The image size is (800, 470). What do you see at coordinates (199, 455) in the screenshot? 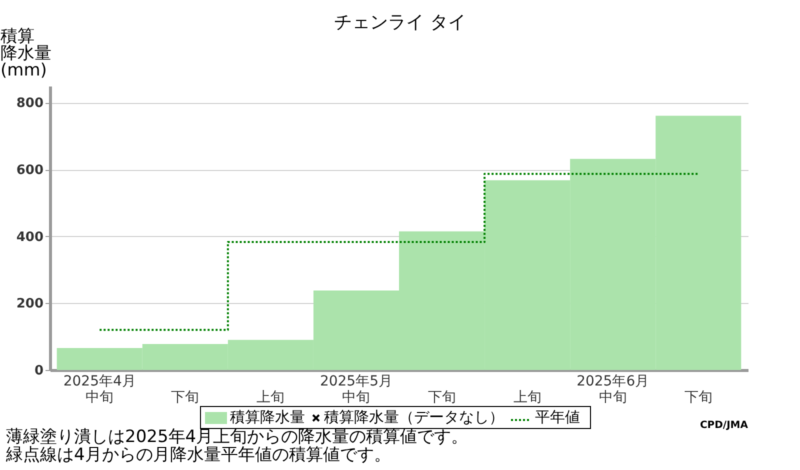
I see `text: 緑点線は4月からの月降水量平年値の積算値です。` at bounding box center [199, 455].